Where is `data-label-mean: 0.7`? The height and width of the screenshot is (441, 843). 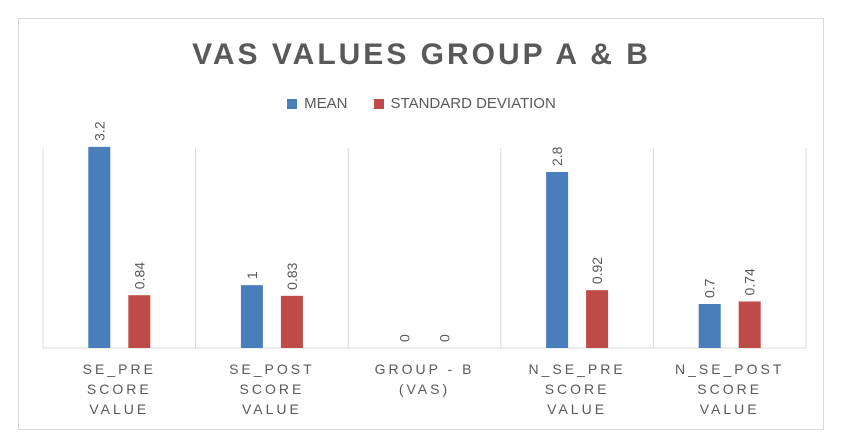
data-label-mean: 0.7 is located at coordinates (710, 288).